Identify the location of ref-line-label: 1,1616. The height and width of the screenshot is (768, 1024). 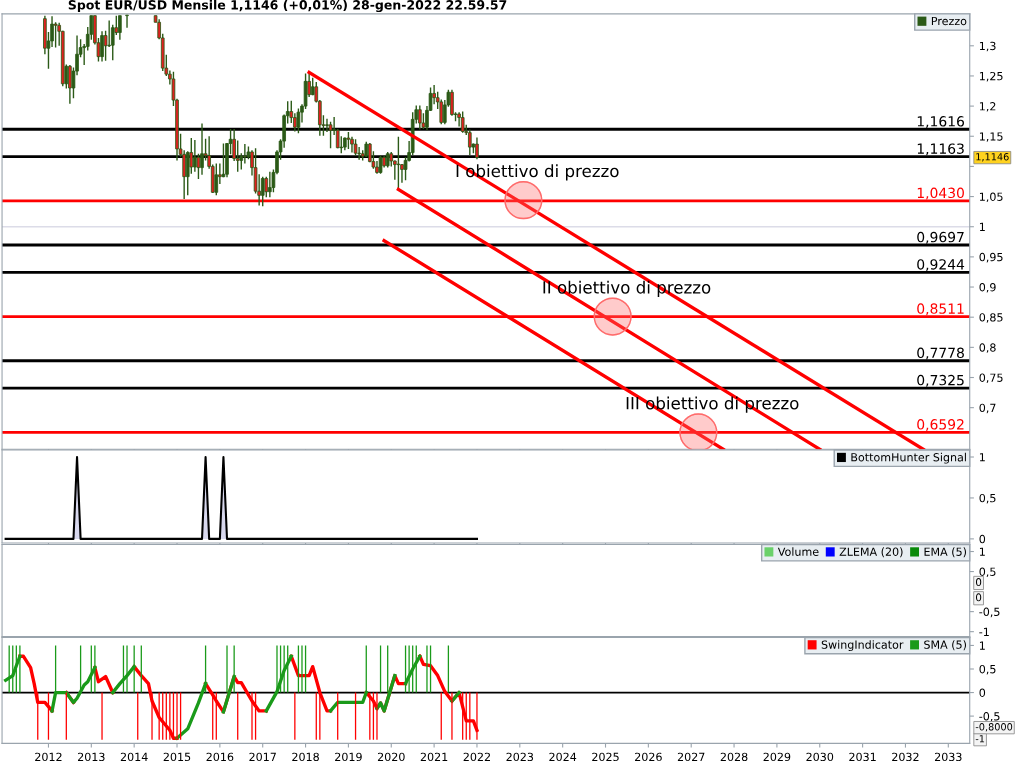
(941, 122).